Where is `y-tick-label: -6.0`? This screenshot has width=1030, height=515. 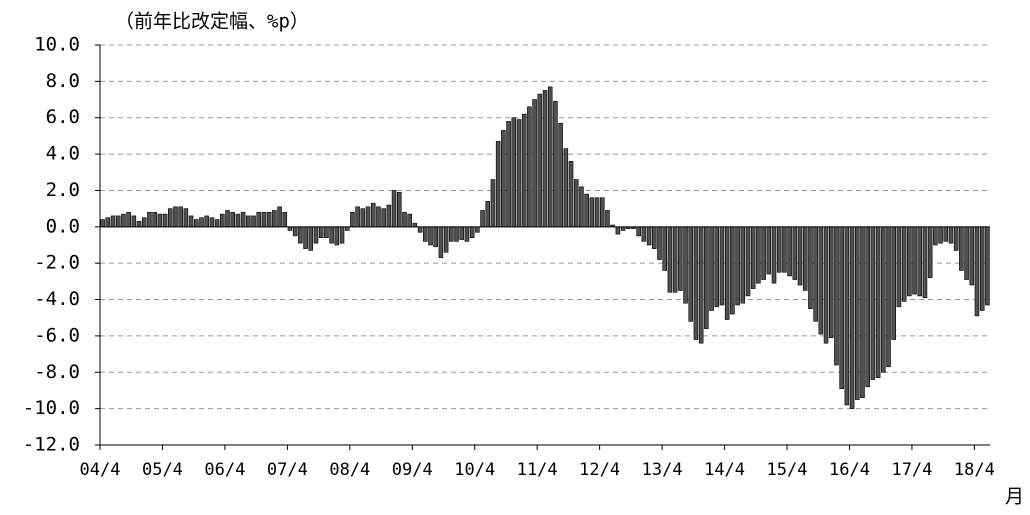 y-tick-label: -6.0 is located at coordinates (57, 335).